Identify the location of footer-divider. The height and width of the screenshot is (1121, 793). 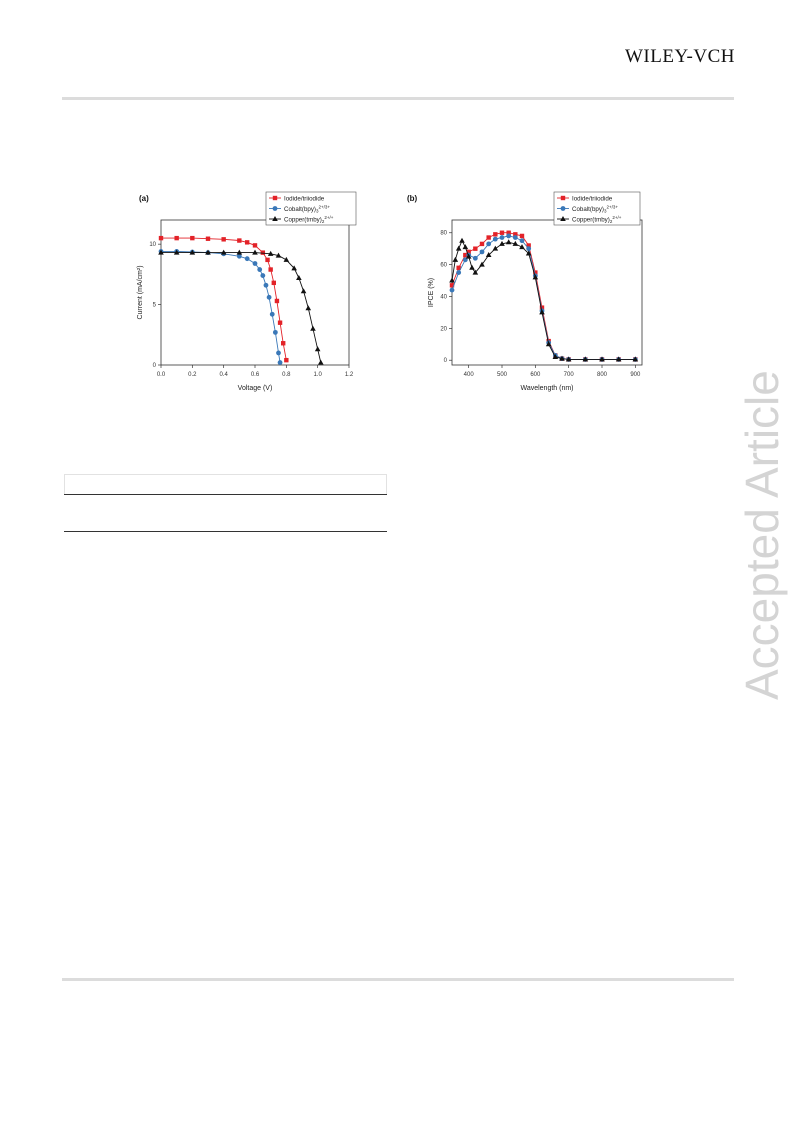
(398, 979).